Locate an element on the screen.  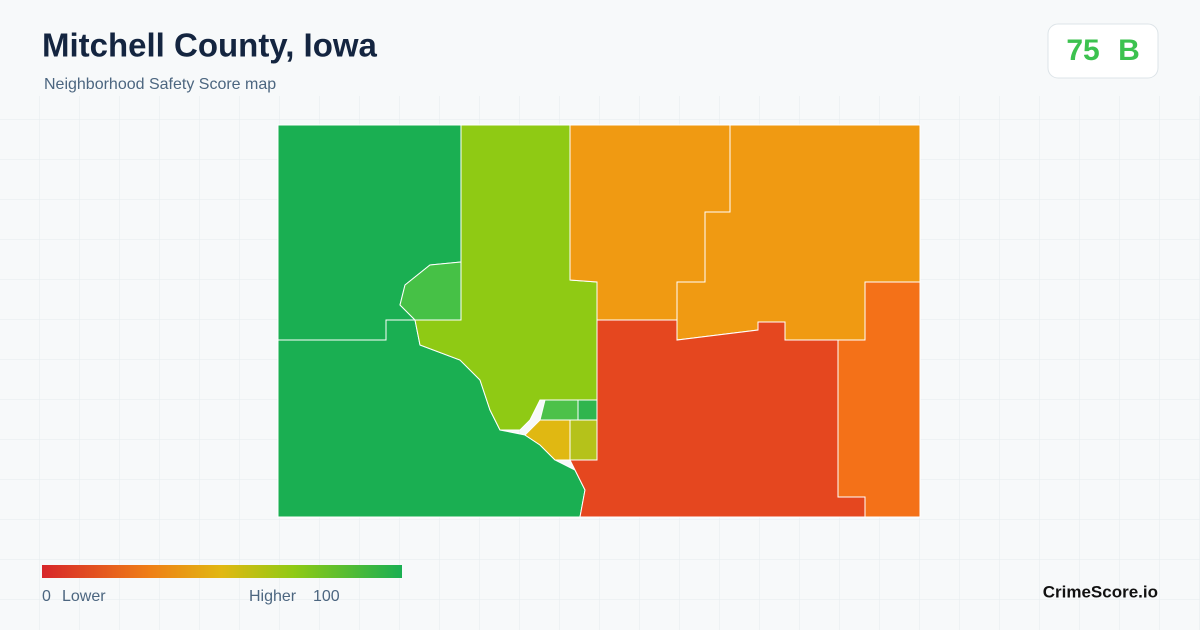
legend-max-label: Higher is located at coordinates (273, 596).